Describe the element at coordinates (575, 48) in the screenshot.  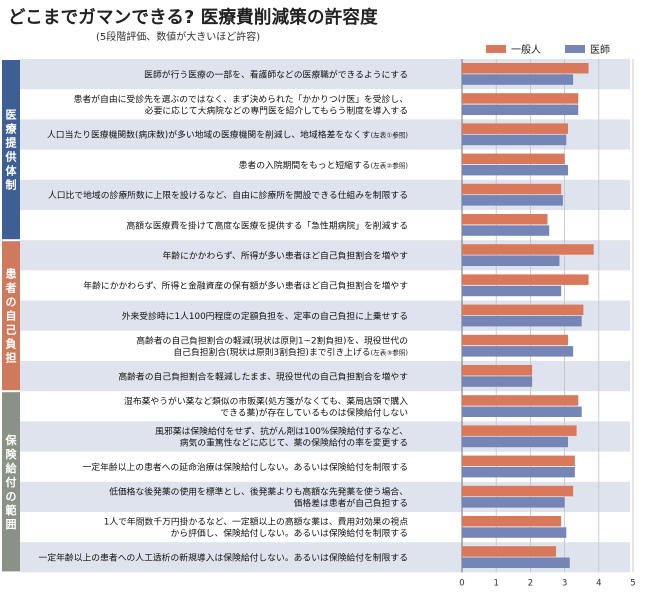
I see `legend-swatch-doctor` at that location.